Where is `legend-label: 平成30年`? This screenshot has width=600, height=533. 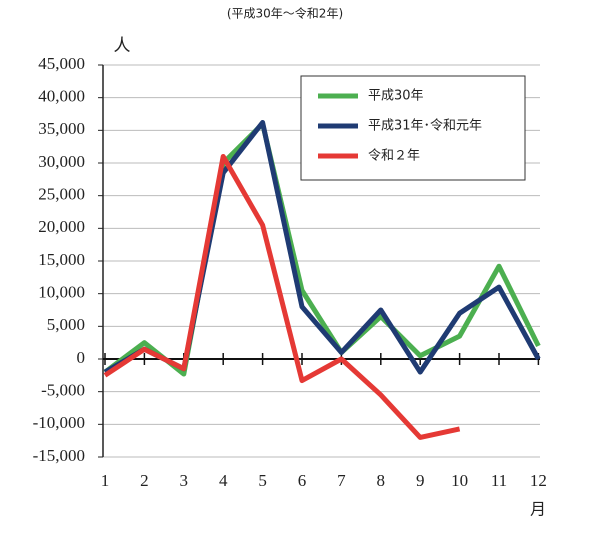
legend-label: 平成30年 is located at coordinates (396, 96).